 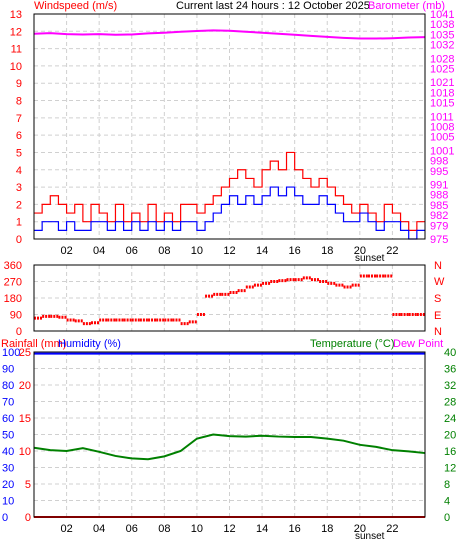 What do you see at coordinates (13, 266) in the screenshot?
I see `direction-y-tick-label: 360` at bounding box center [13, 266].